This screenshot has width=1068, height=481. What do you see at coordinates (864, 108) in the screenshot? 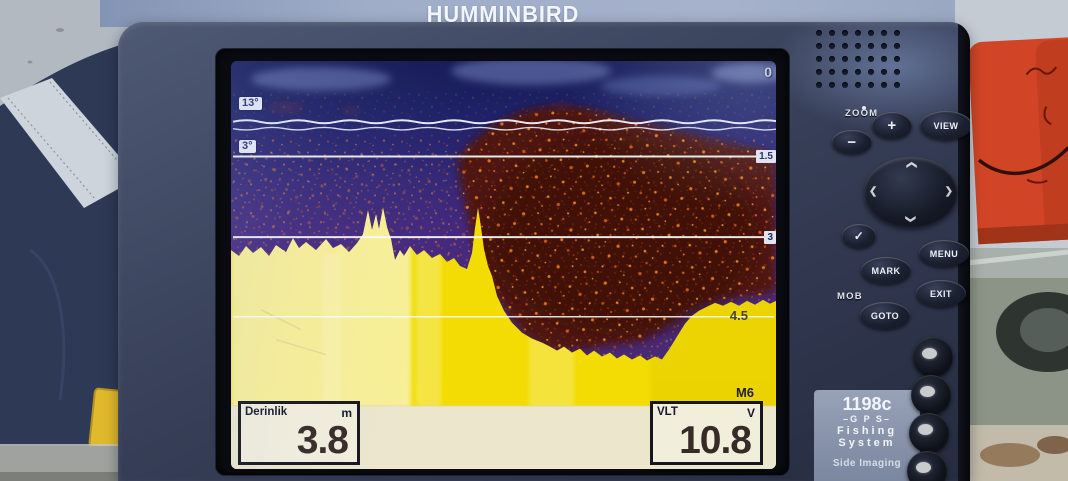
I see `paint-speck` at bounding box center [864, 108].